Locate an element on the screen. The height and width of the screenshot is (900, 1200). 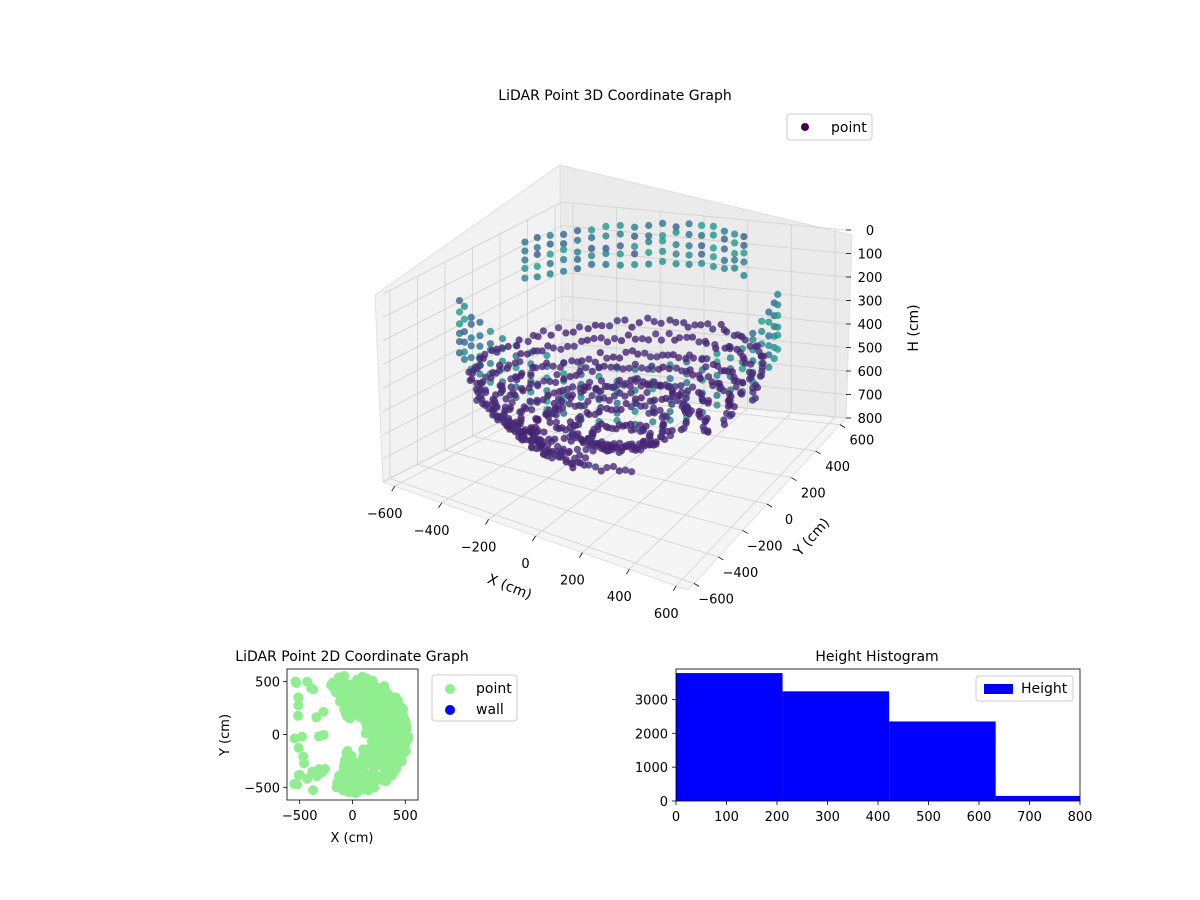
legend-2d-point-marker is located at coordinates (450, 689).